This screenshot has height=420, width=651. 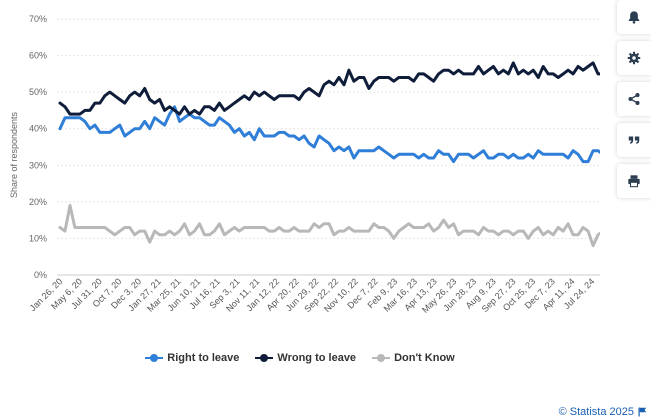 I want to click on y-axis-title: Share of respondents, so click(x=14, y=154).